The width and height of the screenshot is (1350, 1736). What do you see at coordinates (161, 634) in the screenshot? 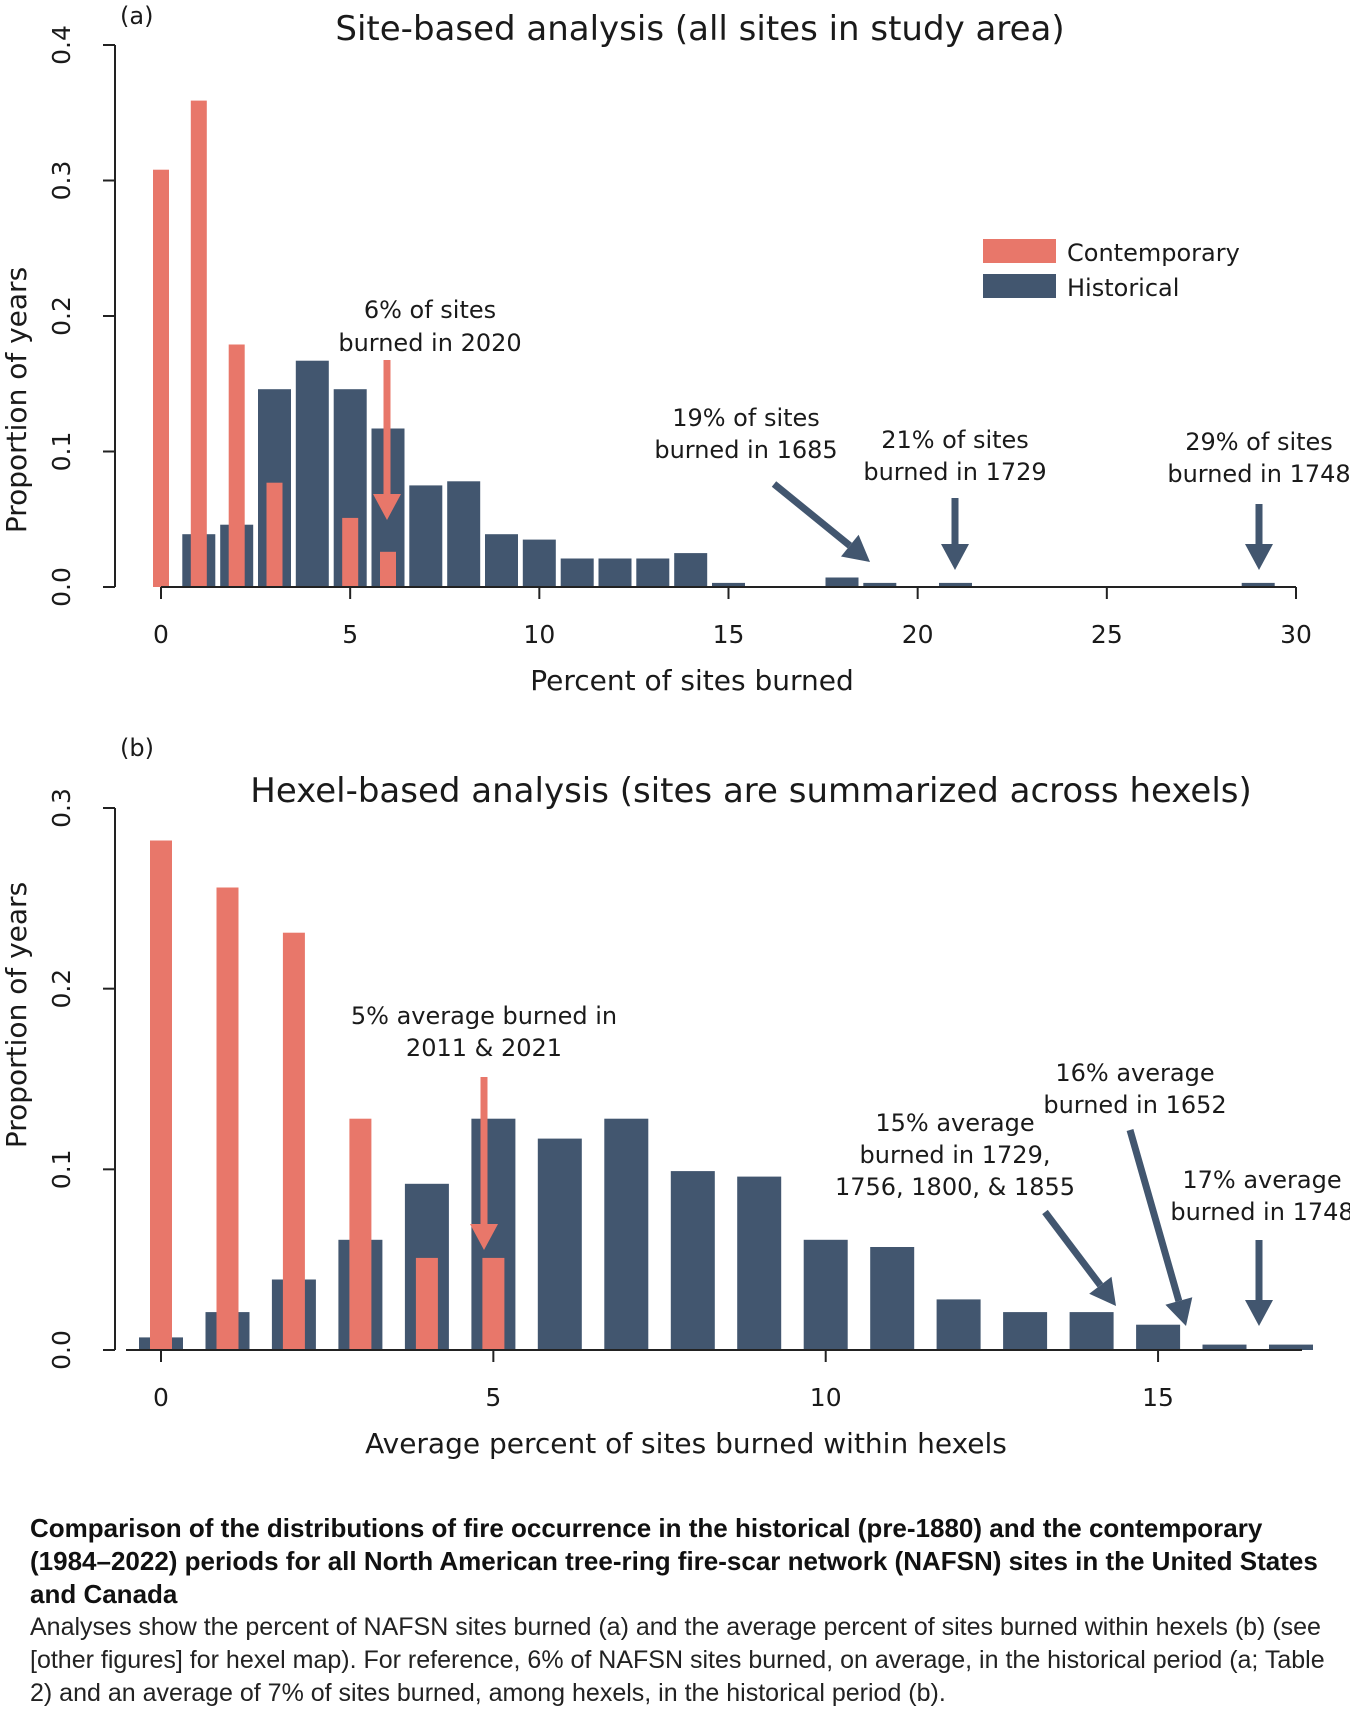
I see `panel-a-x-tick-label-0: 0` at bounding box center [161, 634].